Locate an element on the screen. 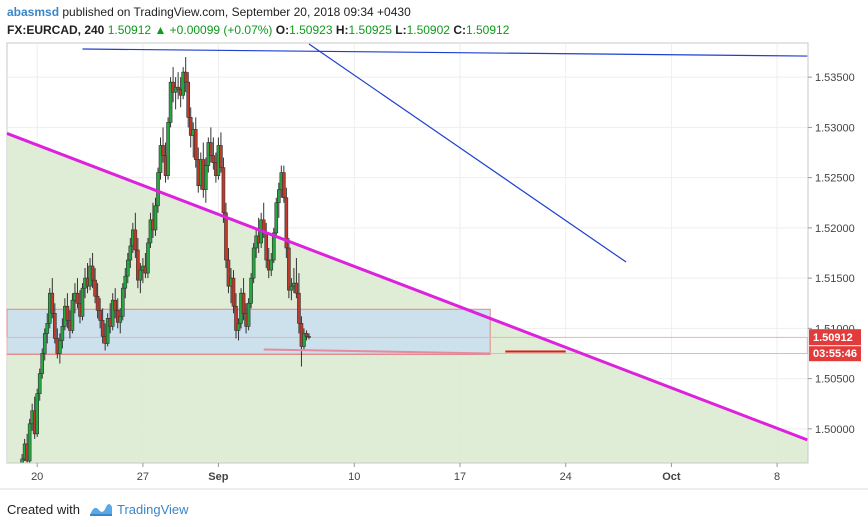 The width and height of the screenshot is (868, 527). countdown-tag is located at coordinates (835, 354).